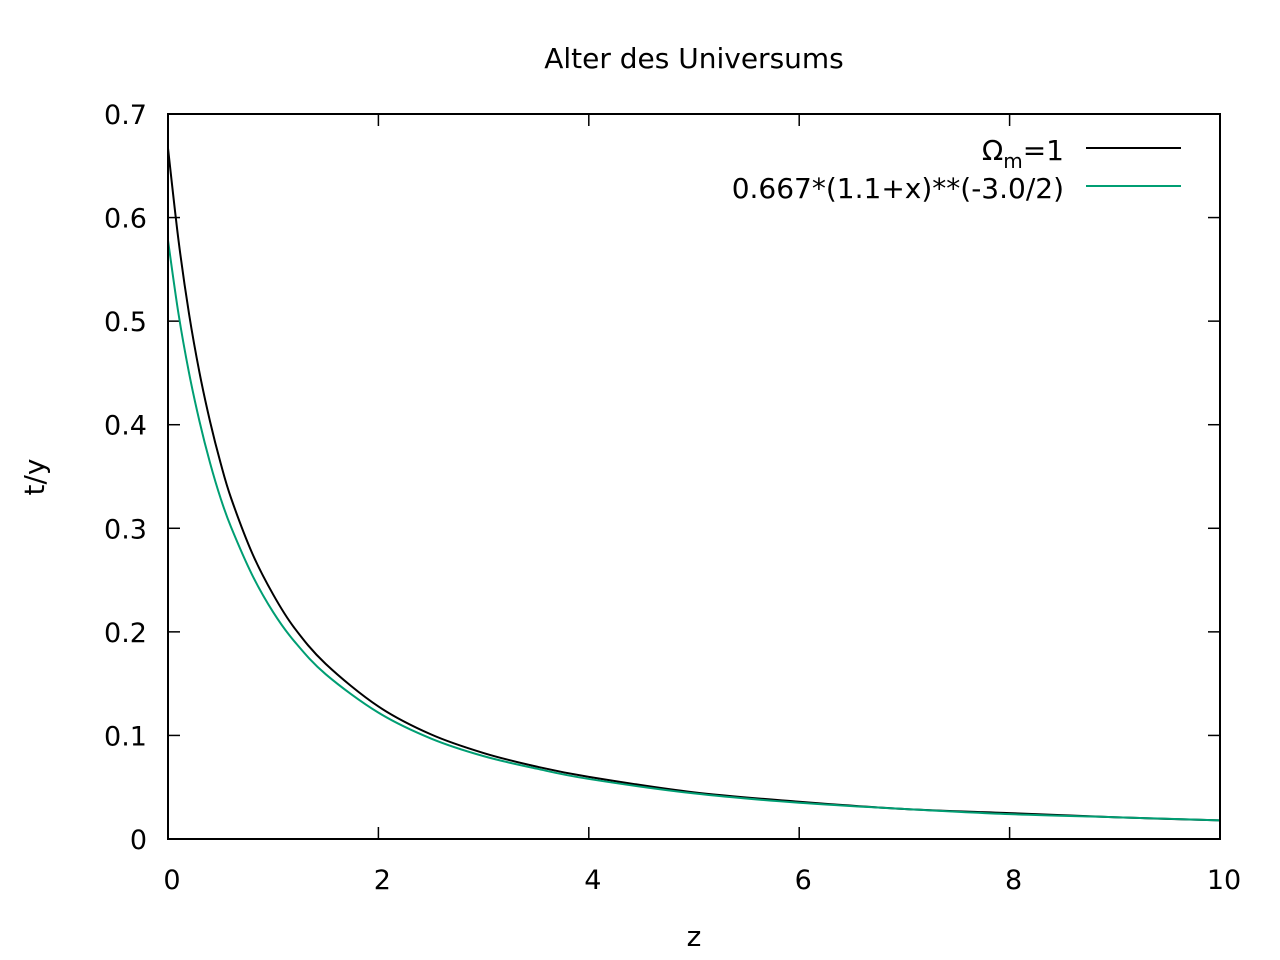  I want to click on y-tick-label: 0.4, so click(125, 426).